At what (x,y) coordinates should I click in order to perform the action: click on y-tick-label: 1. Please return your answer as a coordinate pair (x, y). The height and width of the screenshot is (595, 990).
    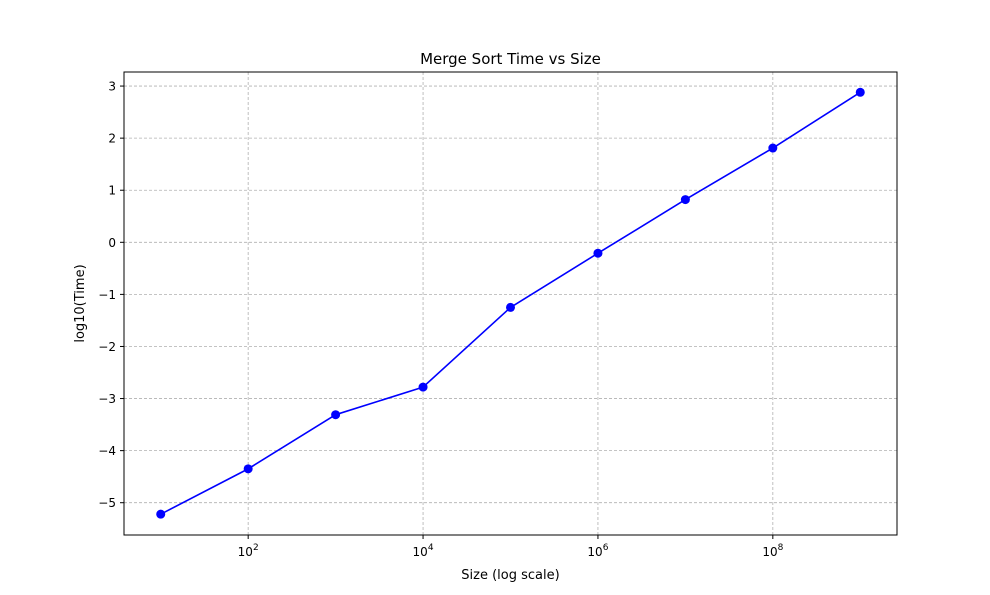
    Looking at the image, I should click on (112, 191).